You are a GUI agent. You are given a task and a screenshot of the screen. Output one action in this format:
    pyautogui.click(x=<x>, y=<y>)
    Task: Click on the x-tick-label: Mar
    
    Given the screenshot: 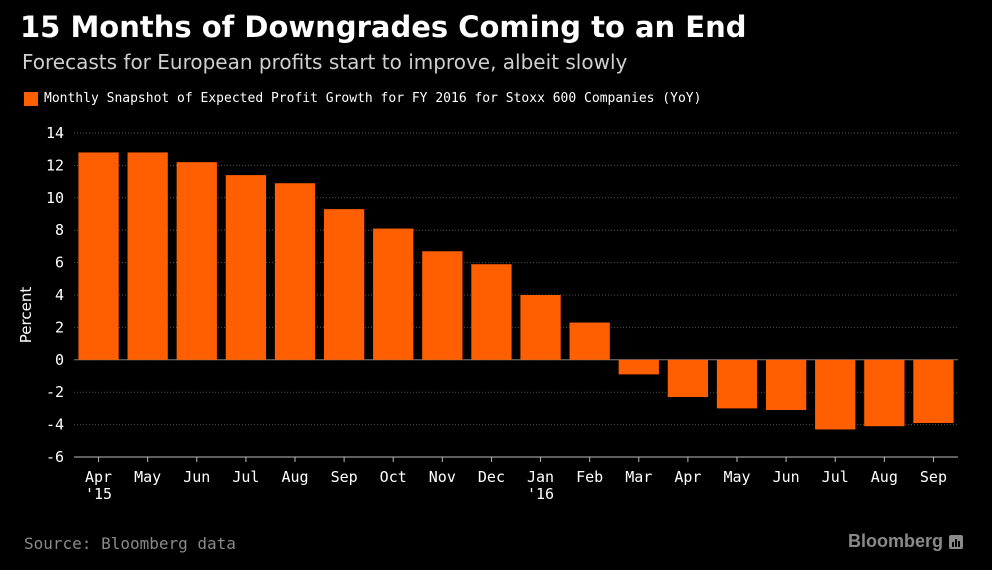 What is the action you would take?
    pyautogui.click(x=638, y=477)
    